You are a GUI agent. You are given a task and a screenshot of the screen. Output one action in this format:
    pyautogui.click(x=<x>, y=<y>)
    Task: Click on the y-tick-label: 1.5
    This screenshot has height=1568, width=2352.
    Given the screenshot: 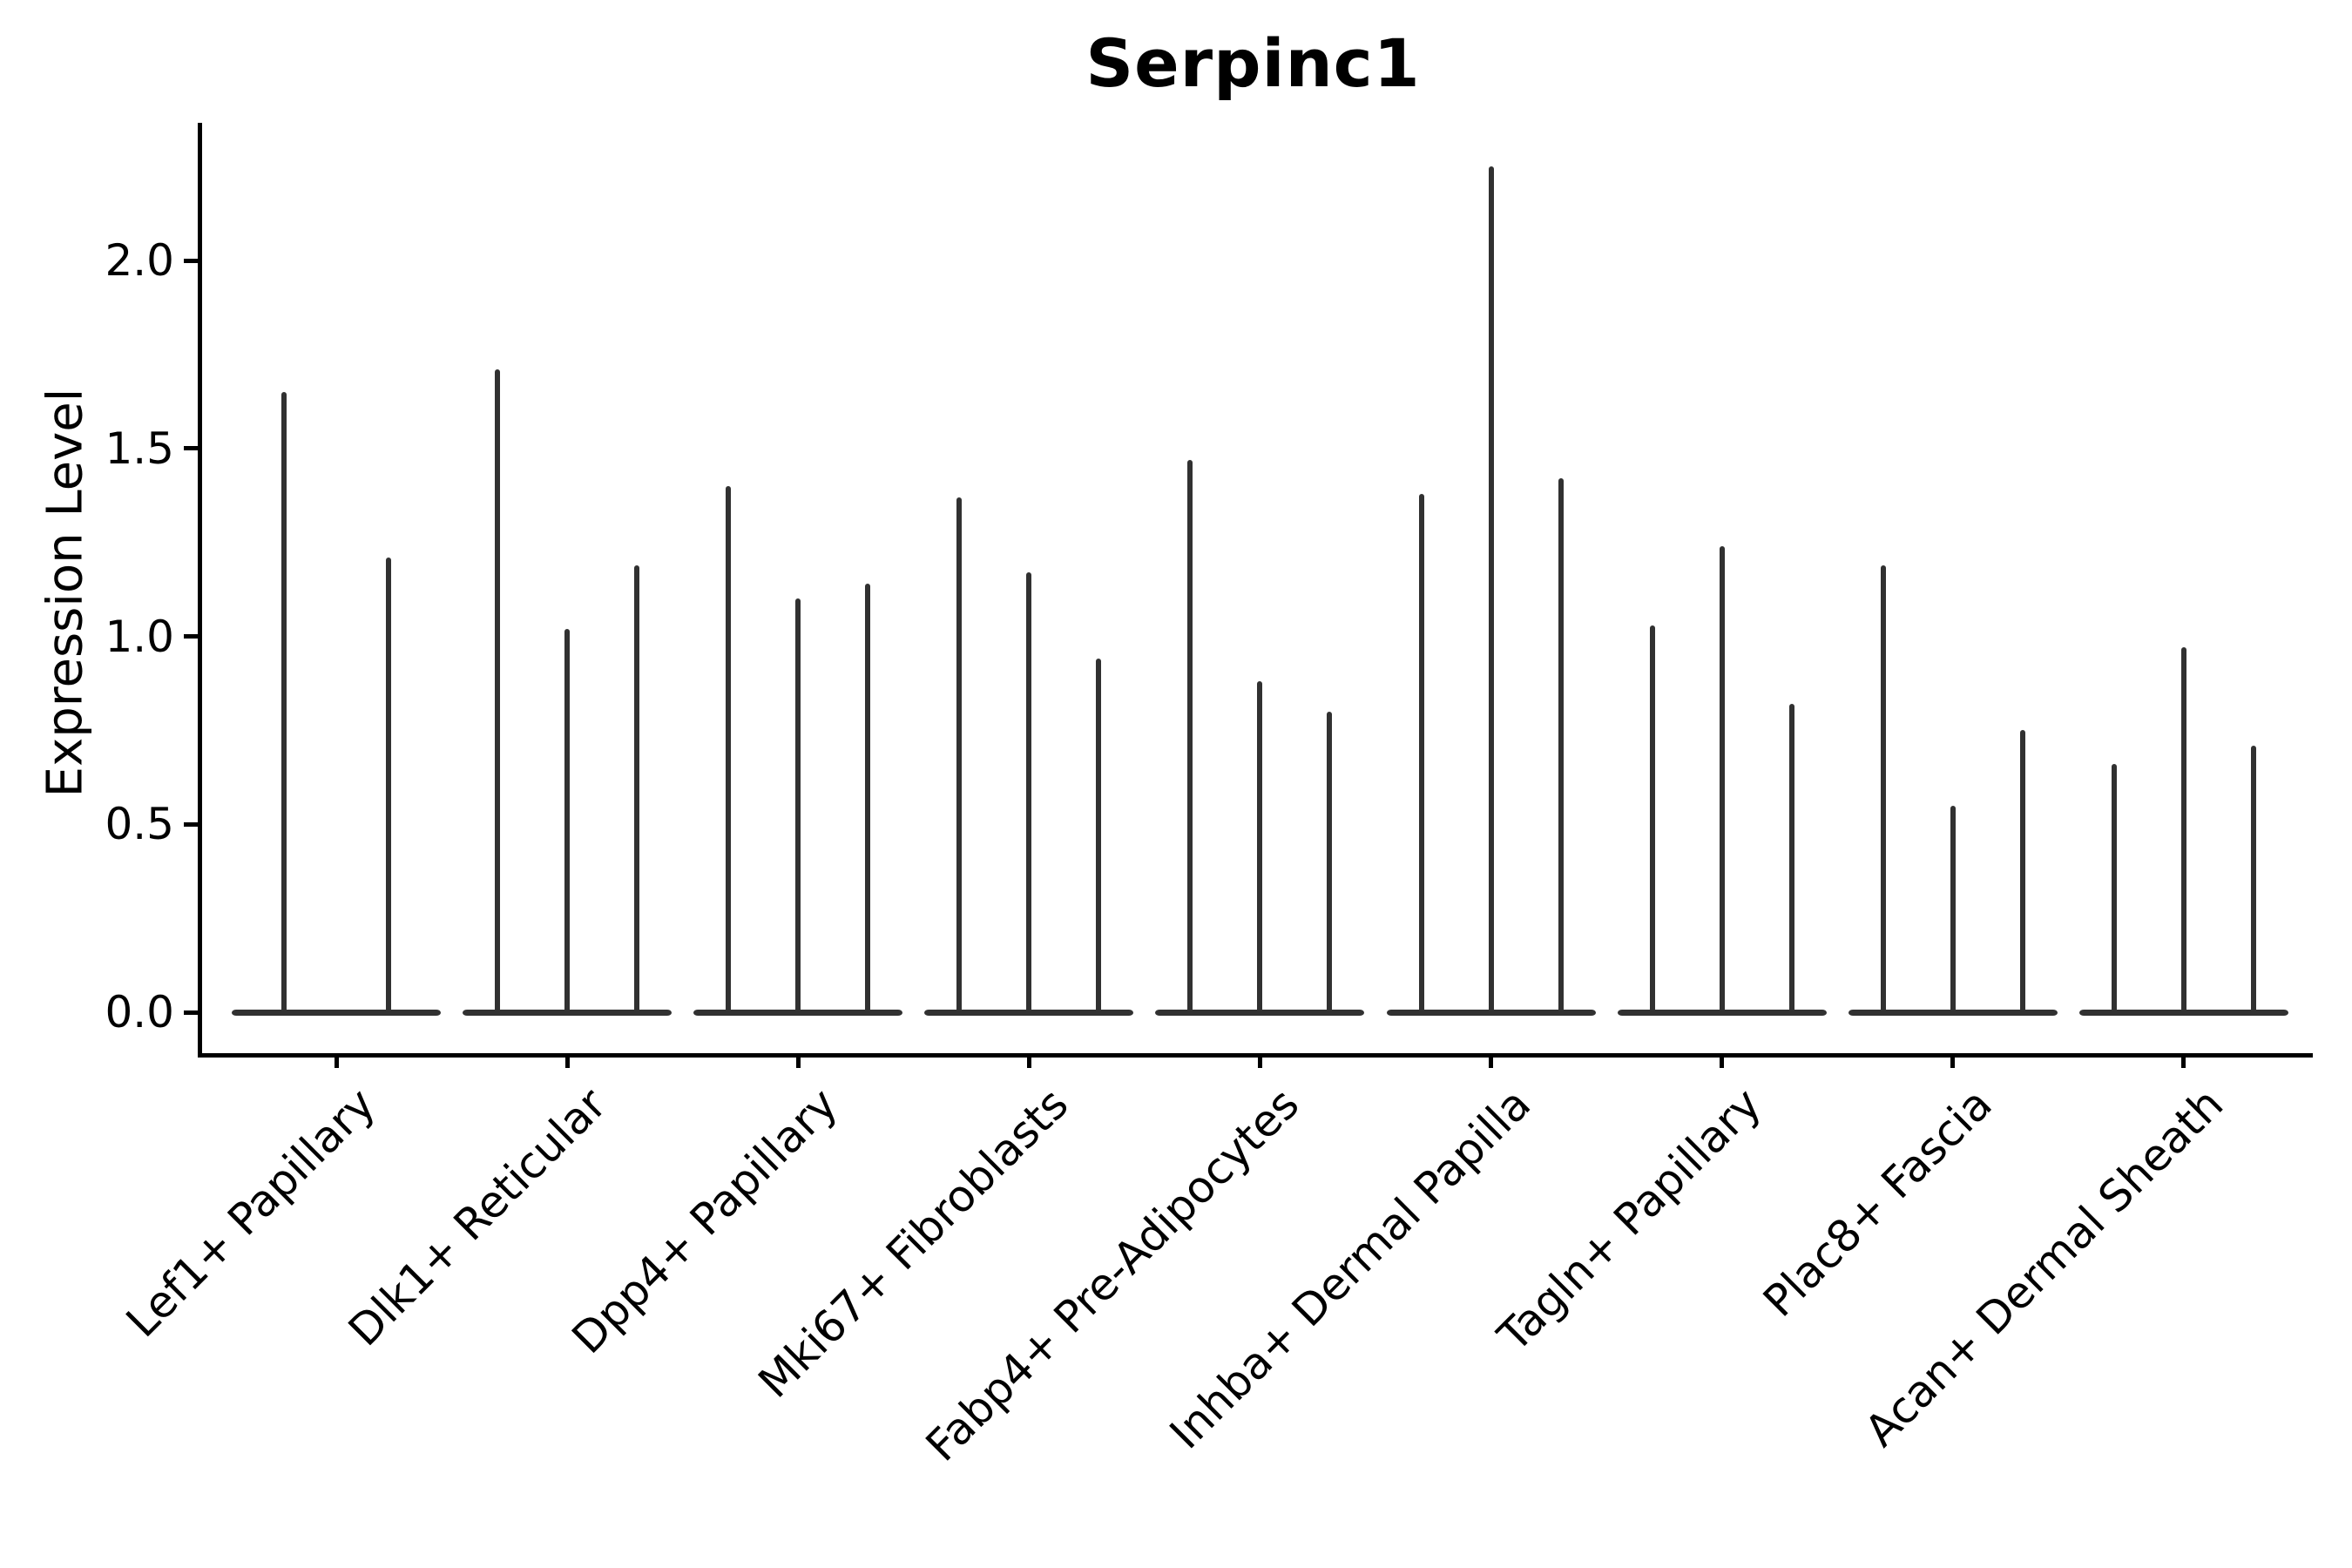 What is the action you would take?
    pyautogui.click(x=139, y=448)
    